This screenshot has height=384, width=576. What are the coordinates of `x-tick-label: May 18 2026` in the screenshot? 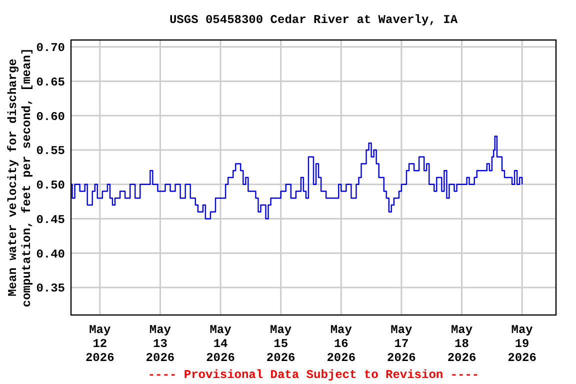 It's located at (461, 344).